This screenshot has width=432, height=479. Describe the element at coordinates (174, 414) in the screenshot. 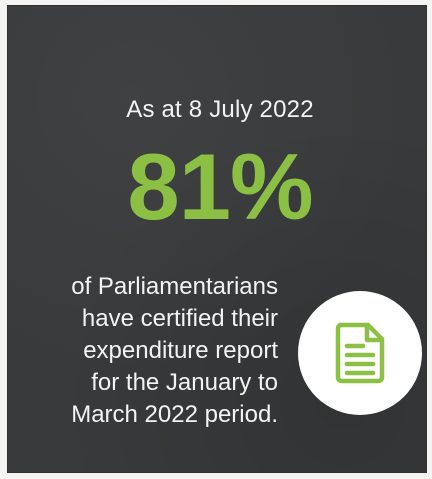

I see `description-line: March 2022 period.` at that location.